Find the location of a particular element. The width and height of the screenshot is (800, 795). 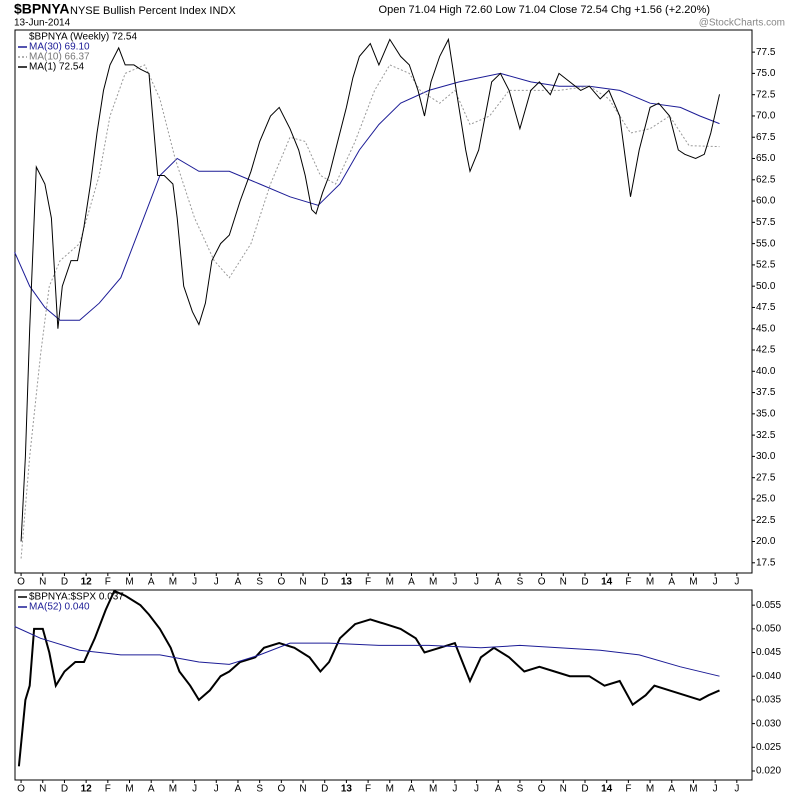

y-tick-label: 42.5 is located at coordinates (766, 350).